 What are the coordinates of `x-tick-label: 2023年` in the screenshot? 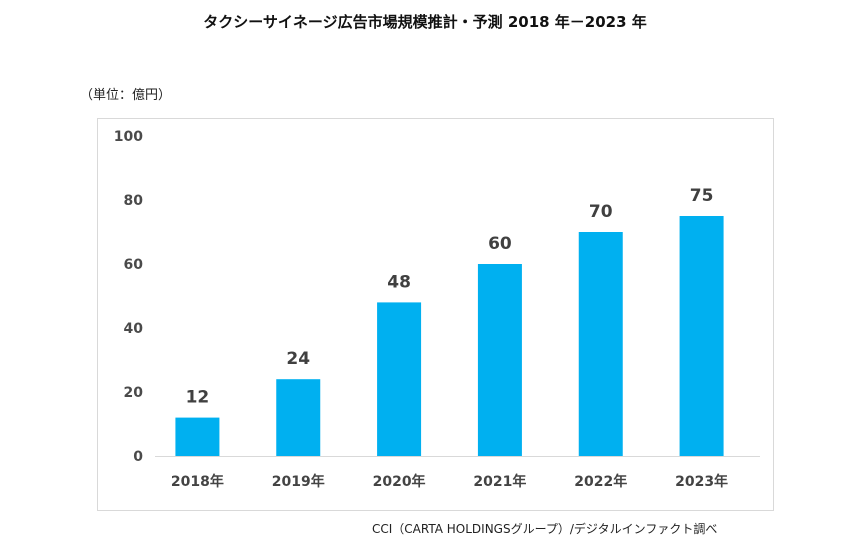 It's located at (701, 481).